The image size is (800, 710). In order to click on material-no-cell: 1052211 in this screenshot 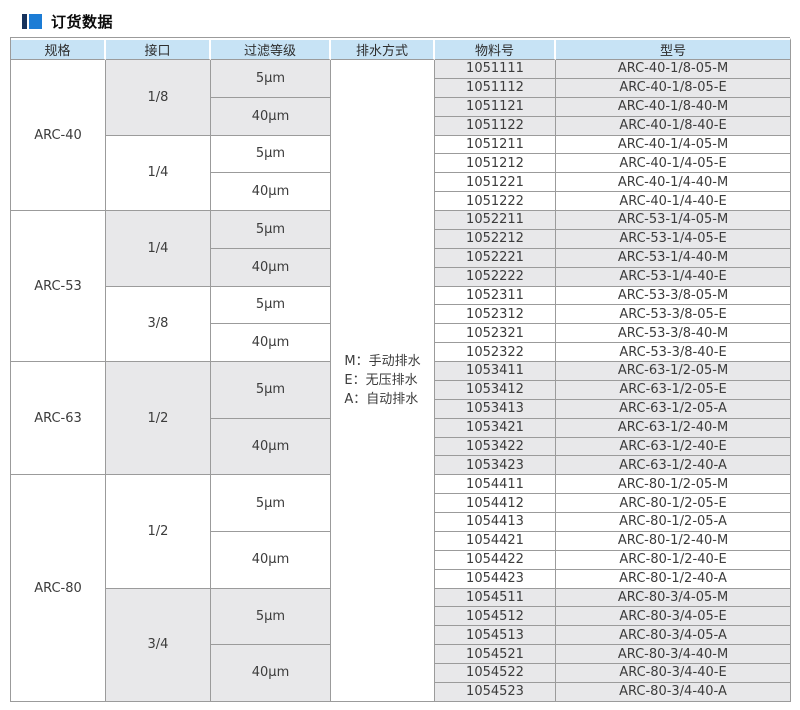, I will do `click(495, 220)`.